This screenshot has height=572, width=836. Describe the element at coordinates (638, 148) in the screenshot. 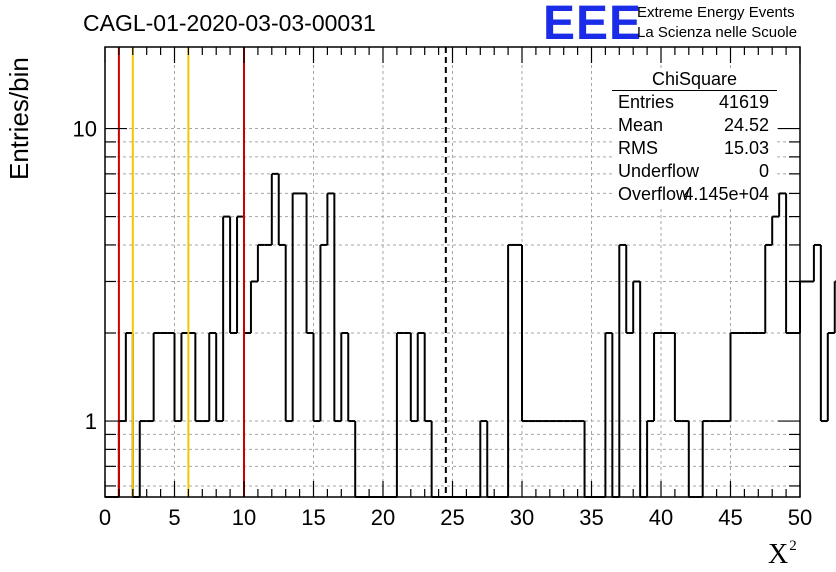

I see `stats-label: RMS` at that location.